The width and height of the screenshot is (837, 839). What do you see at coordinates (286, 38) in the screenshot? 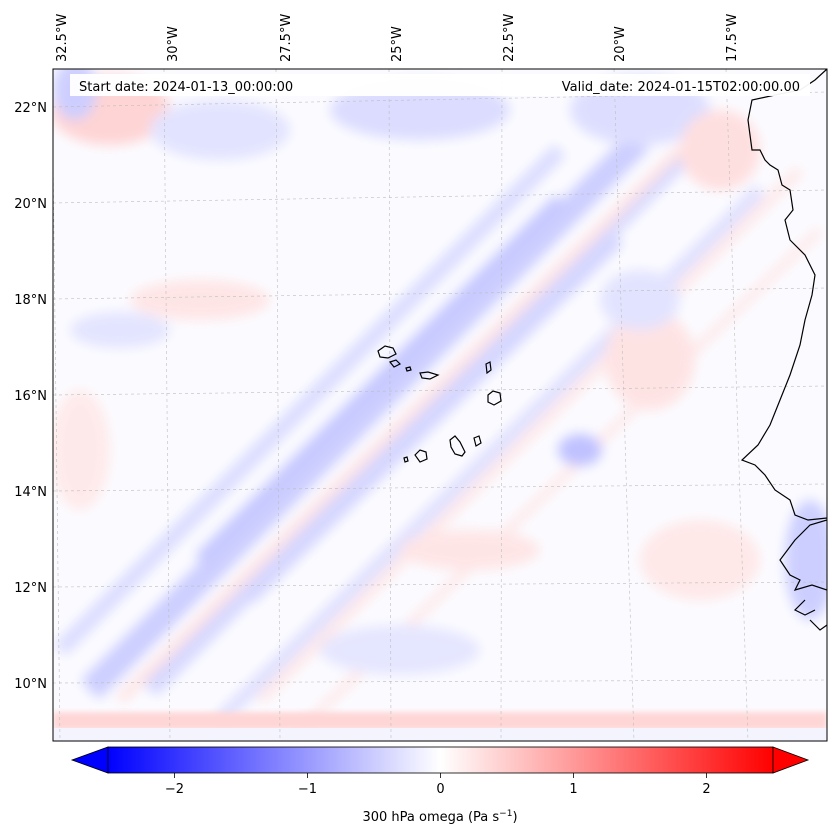
I see `lon-label-27-5w: 27.5°W` at bounding box center [286, 38].